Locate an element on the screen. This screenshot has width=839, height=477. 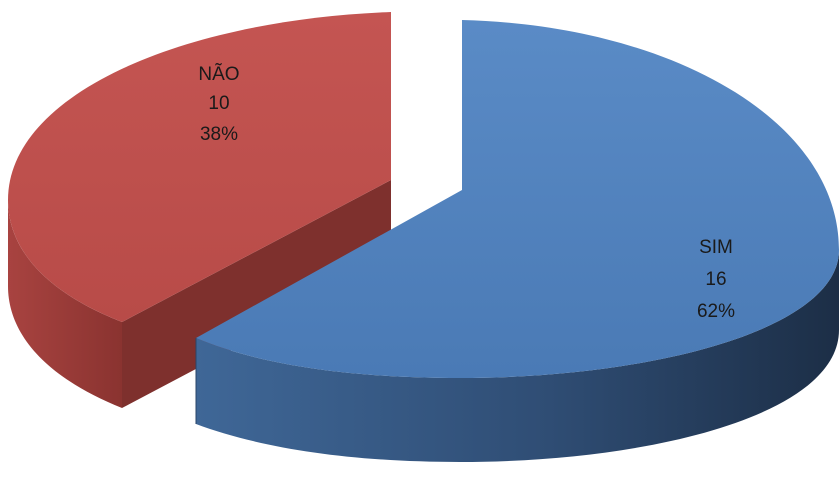
slice-sim-value: 16 is located at coordinates (715, 279).